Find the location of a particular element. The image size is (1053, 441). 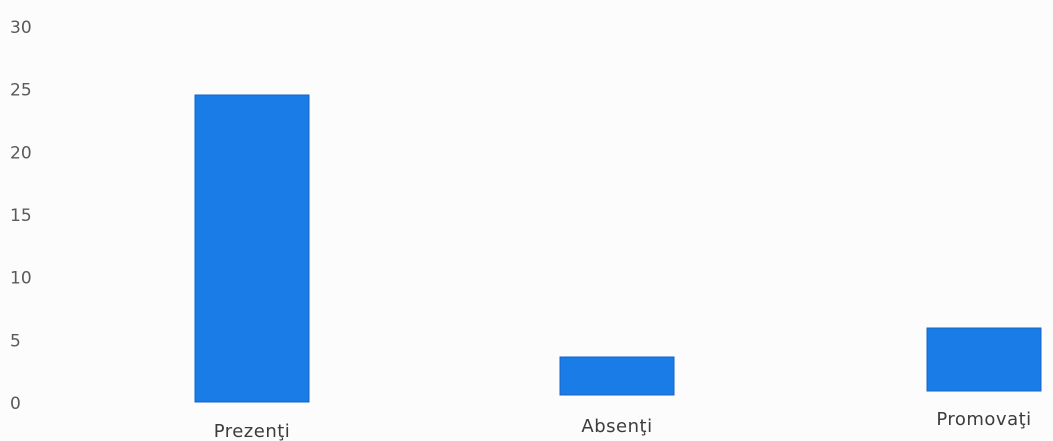

y-tick-label: 30 is located at coordinates (21, 28).